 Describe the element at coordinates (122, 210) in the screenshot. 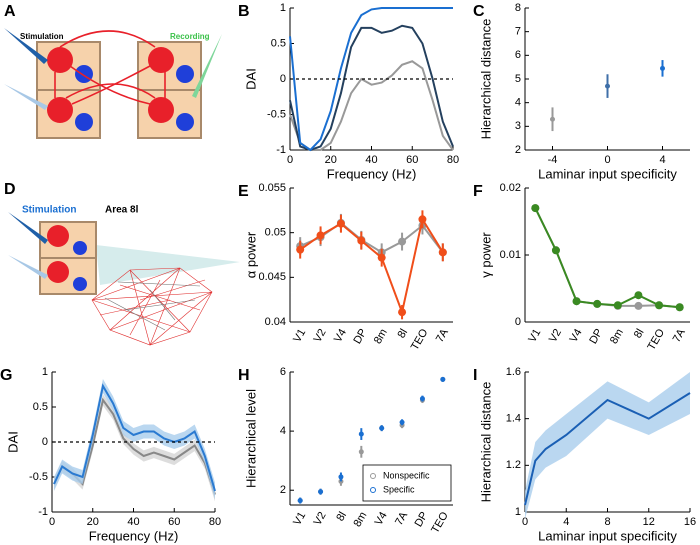

I see `diagram-label: Area 8l` at that location.